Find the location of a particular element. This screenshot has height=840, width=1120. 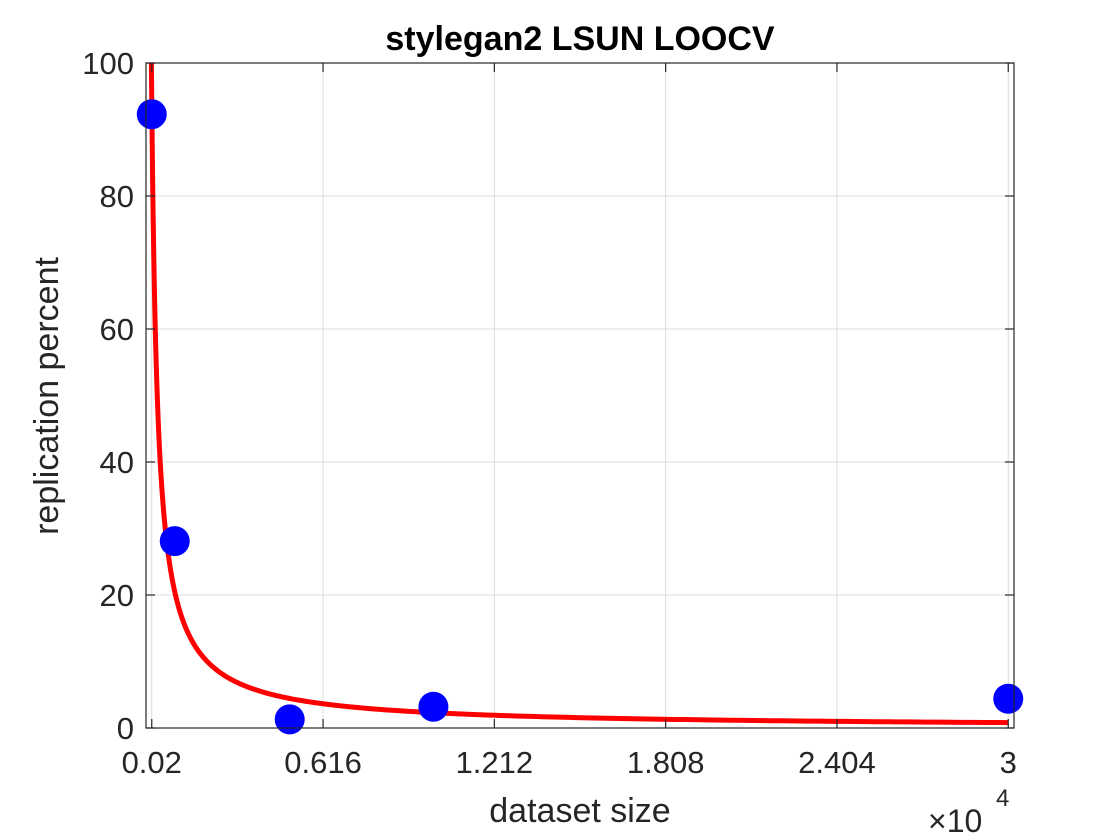

x-axis-label: dataset size is located at coordinates (579, 811).